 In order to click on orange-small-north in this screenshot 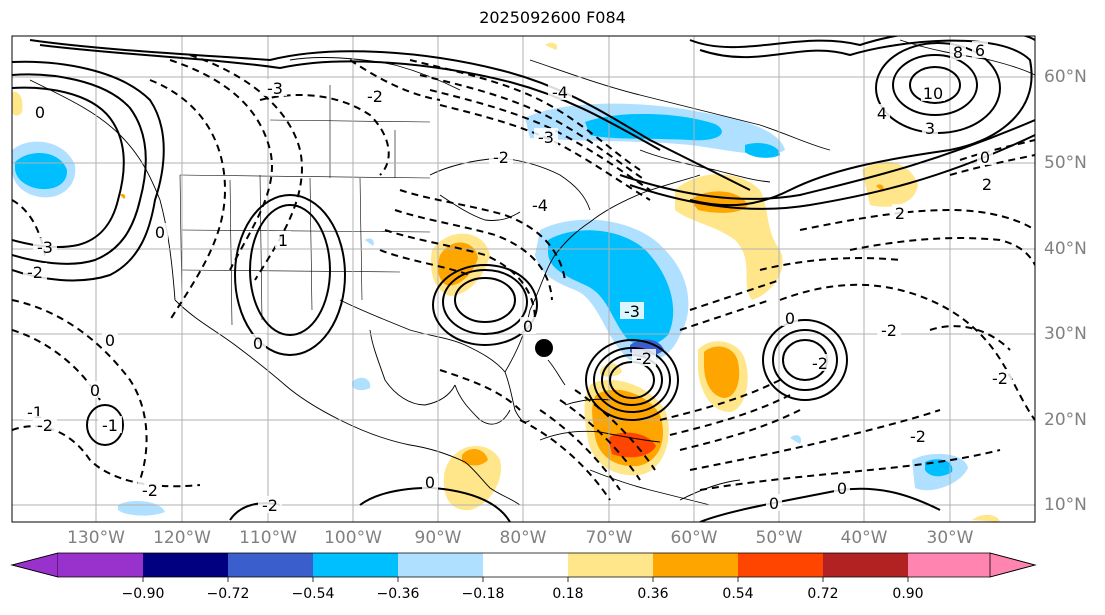, I will do `click(551, 46)`.